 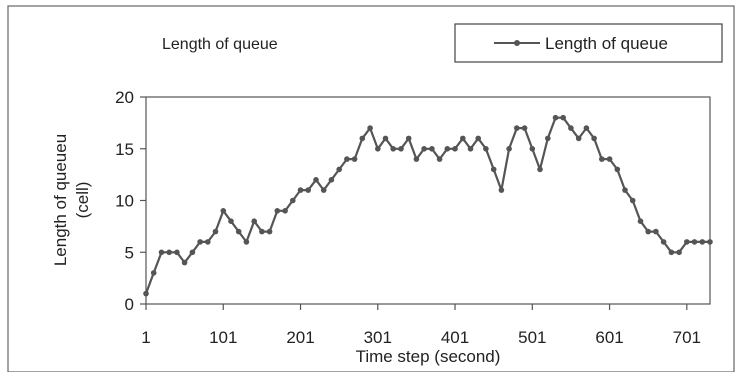 What do you see at coordinates (145, 337) in the screenshot?
I see `x-tick-label: 1` at bounding box center [145, 337].